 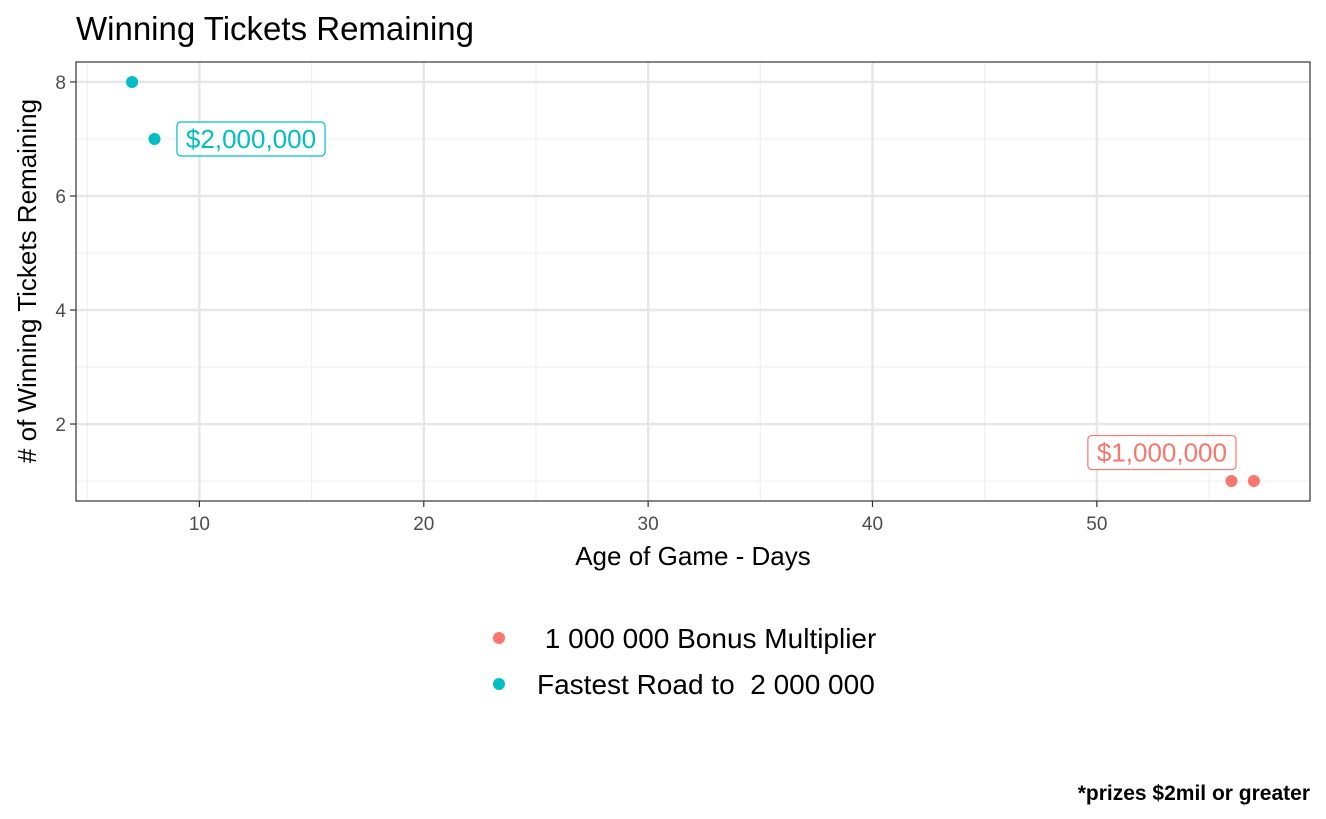 What do you see at coordinates (27, 281) in the screenshot?
I see `y-axis-title: # of Winning Tickets Remaining` at bounding box center [27, 281].